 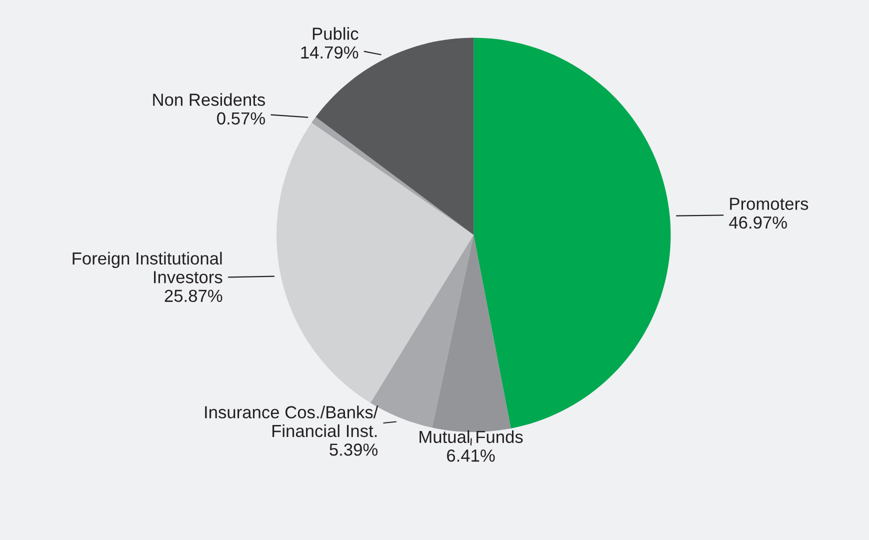 I want to click on data-label: 5.39%, so click(x=354, y=450).